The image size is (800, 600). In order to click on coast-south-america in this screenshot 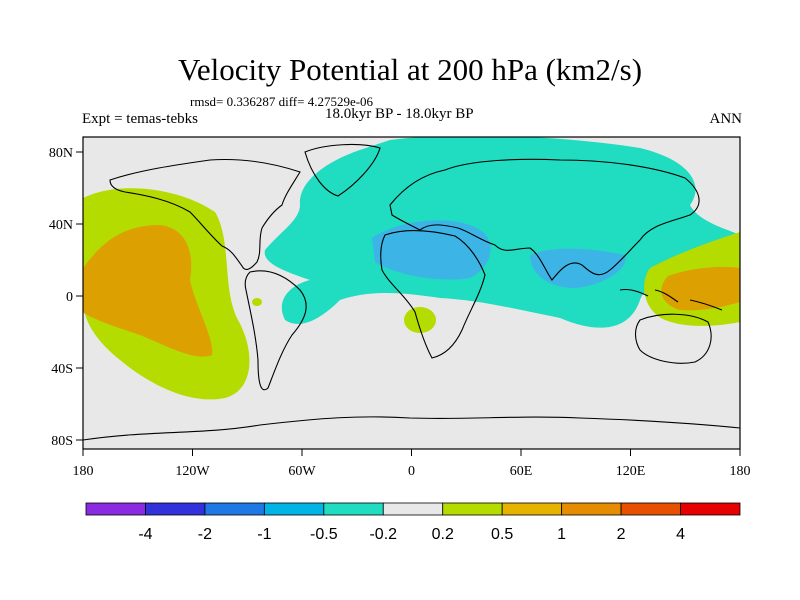, I will do `click(275, 330)`.